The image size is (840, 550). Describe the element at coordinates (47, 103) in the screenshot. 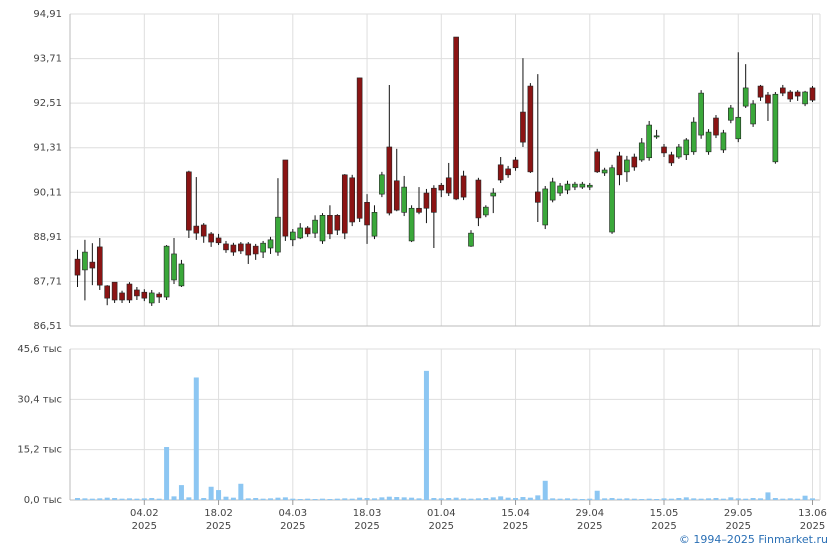

I see `y-tick-label: 92,51` at that location.